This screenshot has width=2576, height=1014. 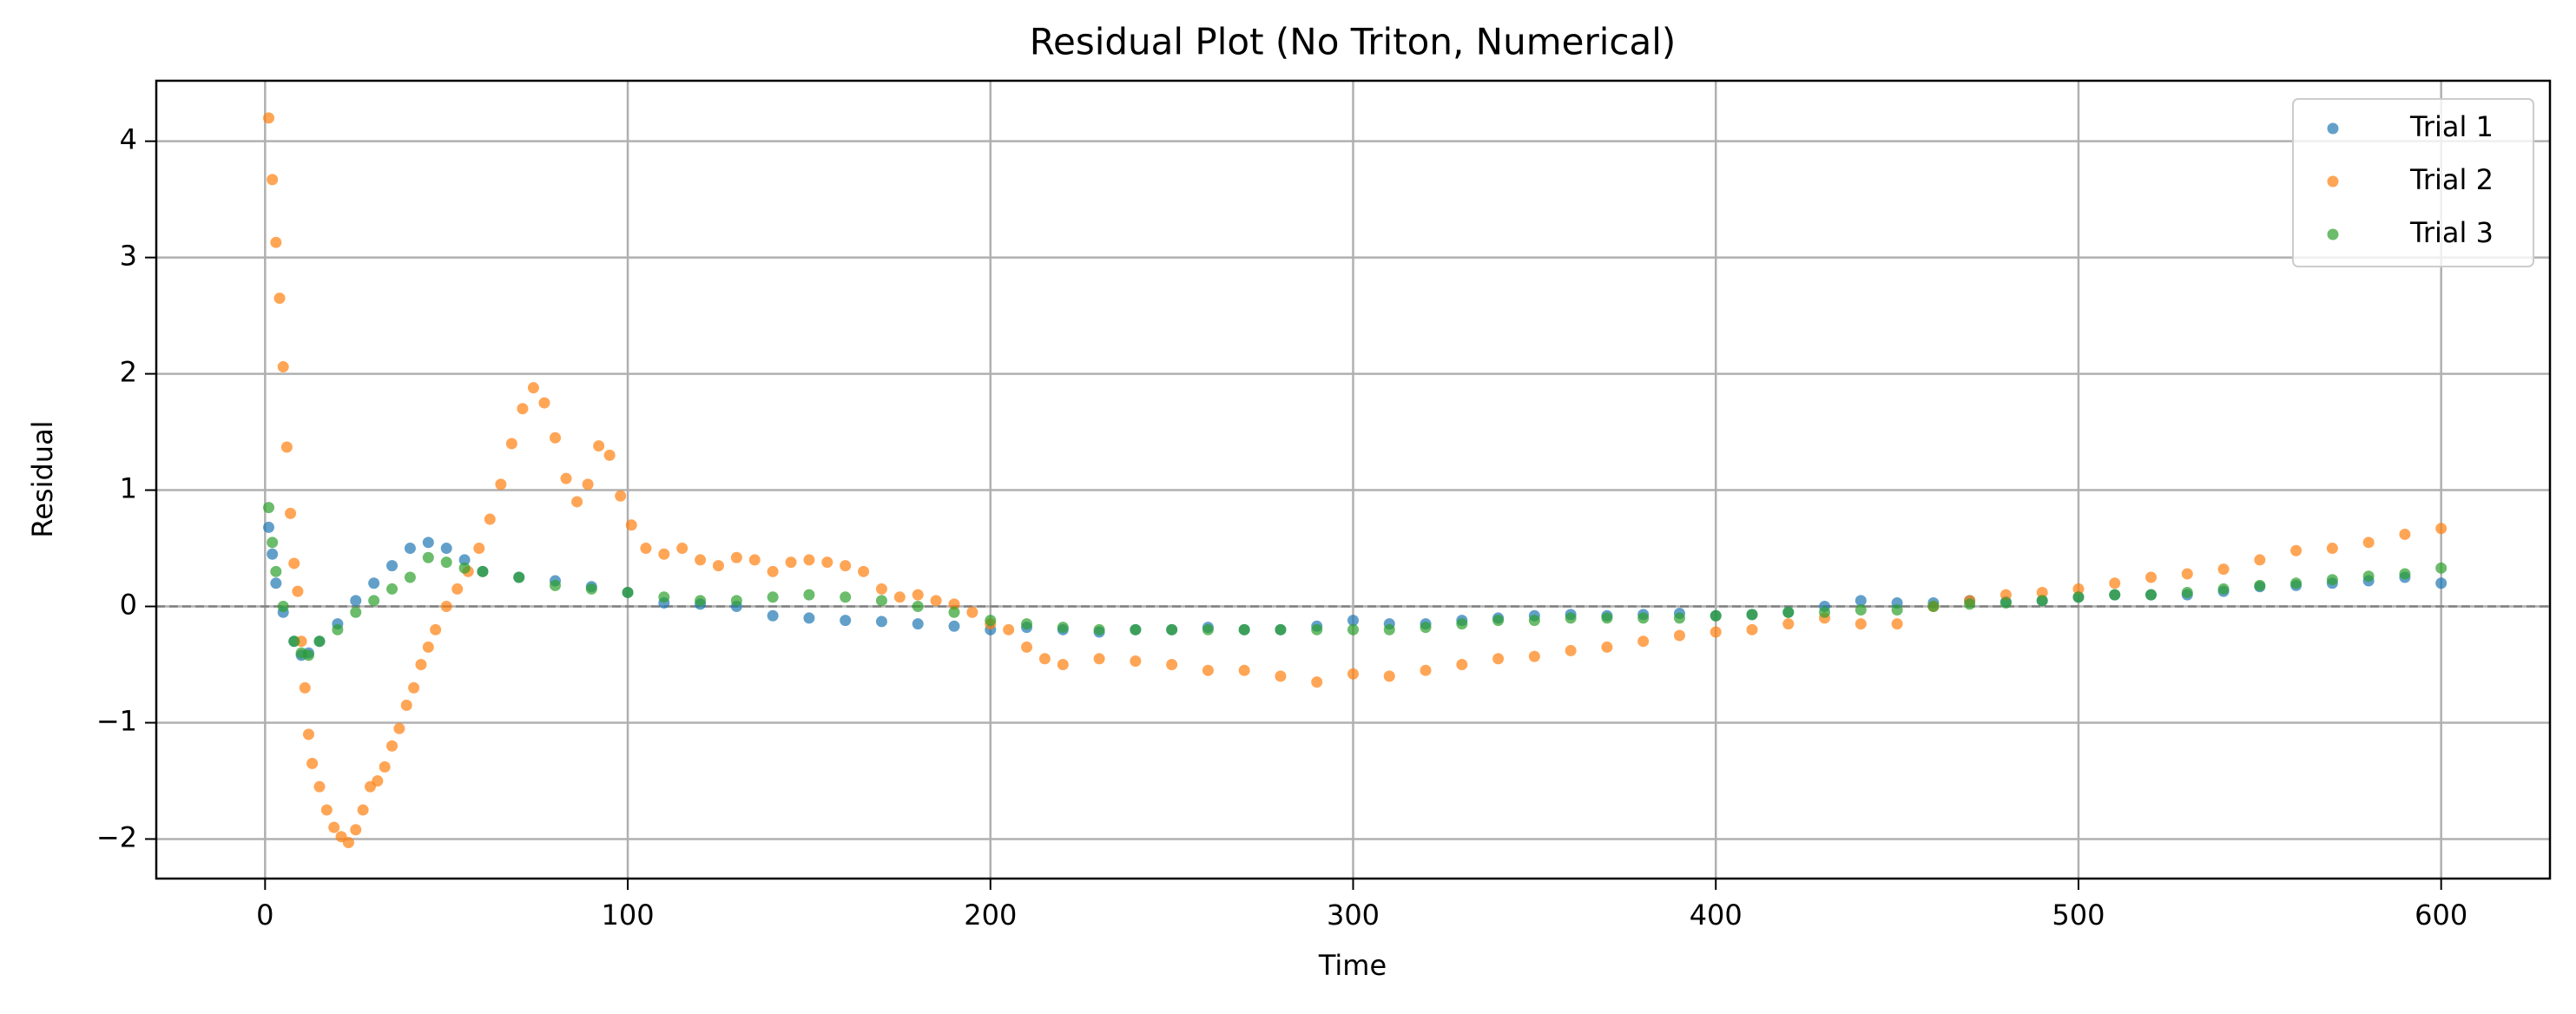 What do you see at coordinates (1353, 916) in the screenshot?
I see `x-tick-label: 300` at bounding box center [1353, 916].